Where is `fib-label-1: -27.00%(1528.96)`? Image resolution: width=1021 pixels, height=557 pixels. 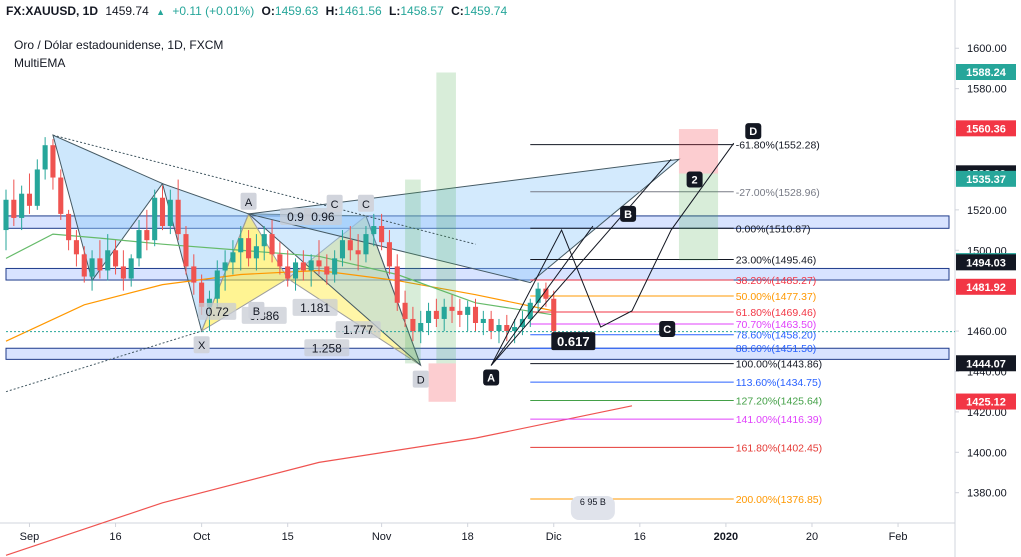
fib-label-1: -27.00%(1528.96) is located at coordinates (778, 193).